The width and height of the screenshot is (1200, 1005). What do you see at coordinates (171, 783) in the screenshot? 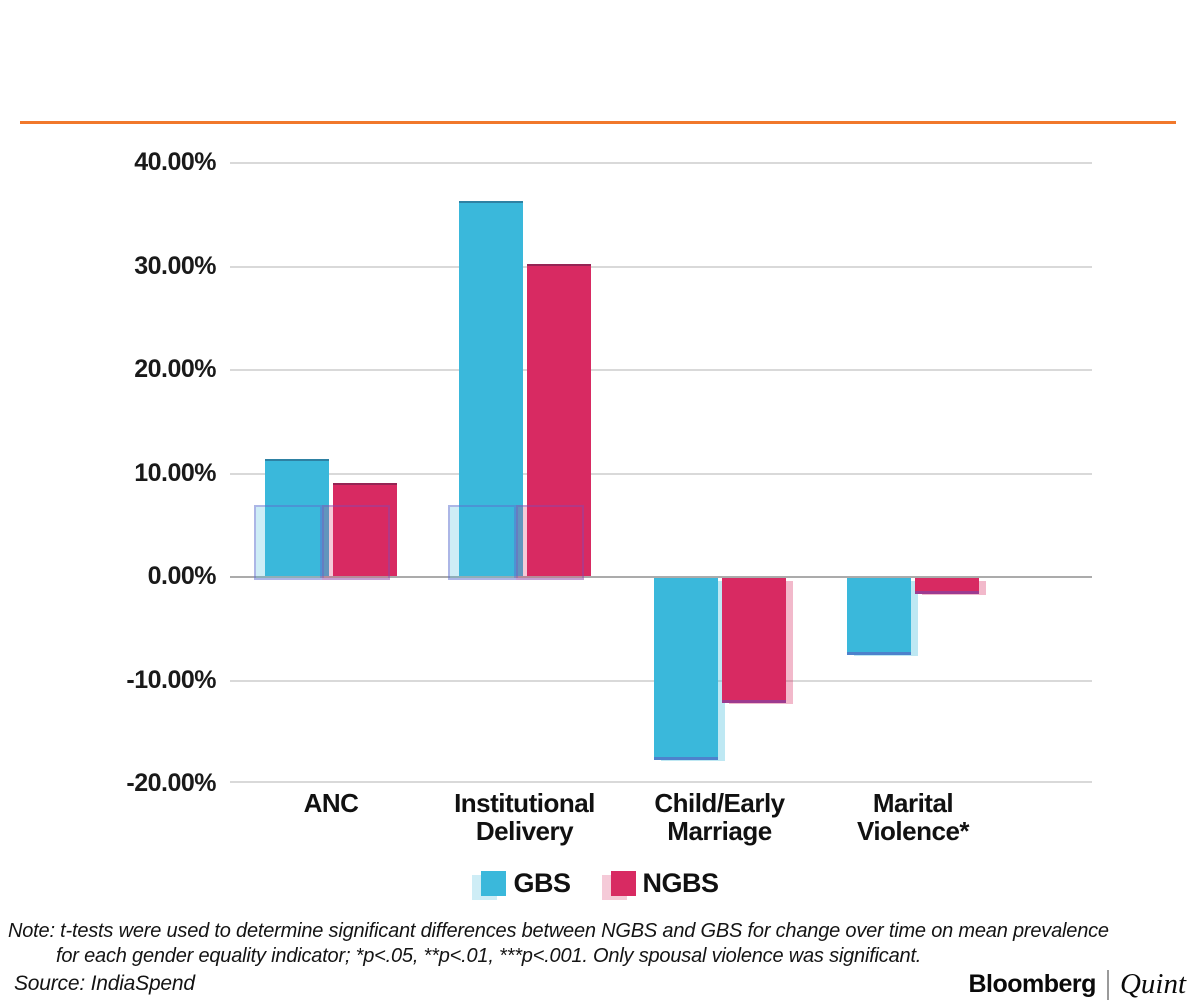
I see `y-tick-label: -20.00%` at bounding box center [171, 783].